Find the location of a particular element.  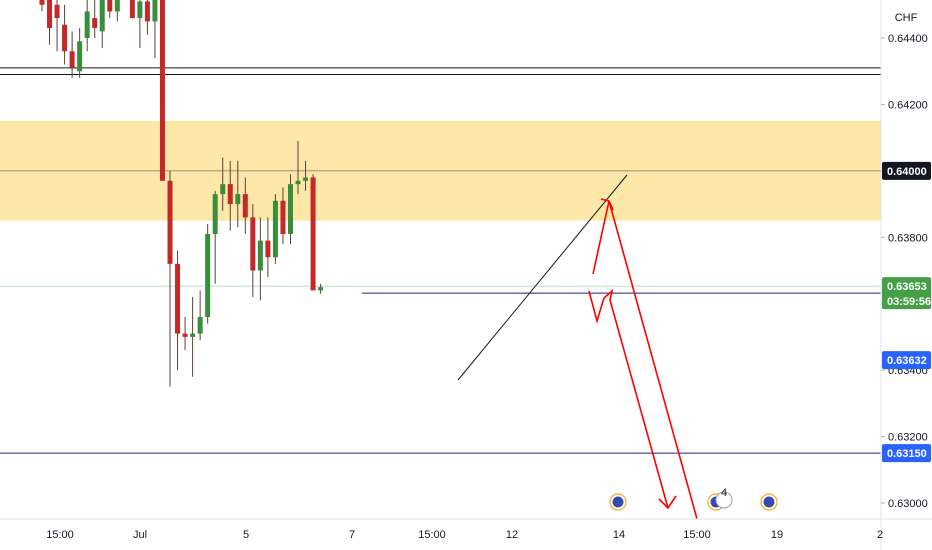

price-tick-label: 0.64400 is located at coordinates (908, 39).